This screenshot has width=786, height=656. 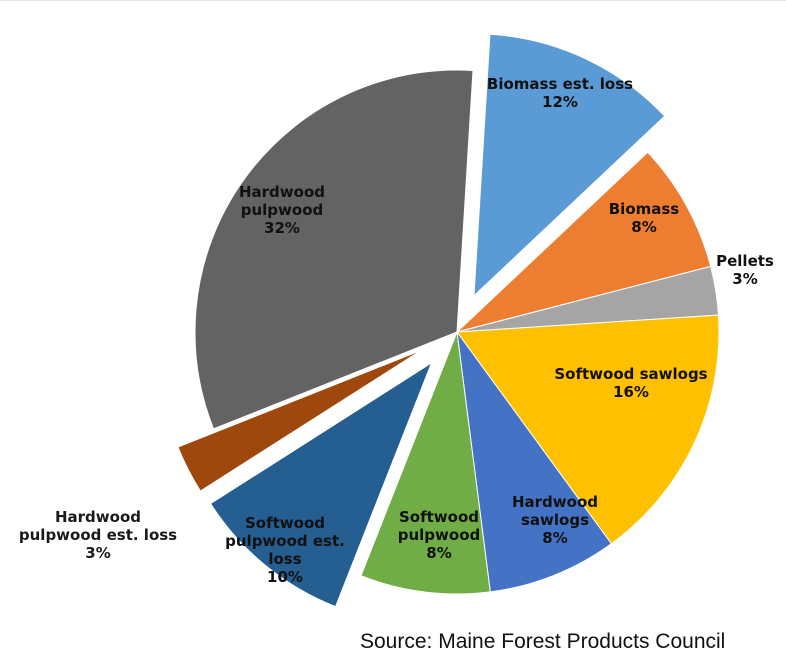 I want to click on pie-slice-softwood-sawlogs, so click(x=588, y=429).